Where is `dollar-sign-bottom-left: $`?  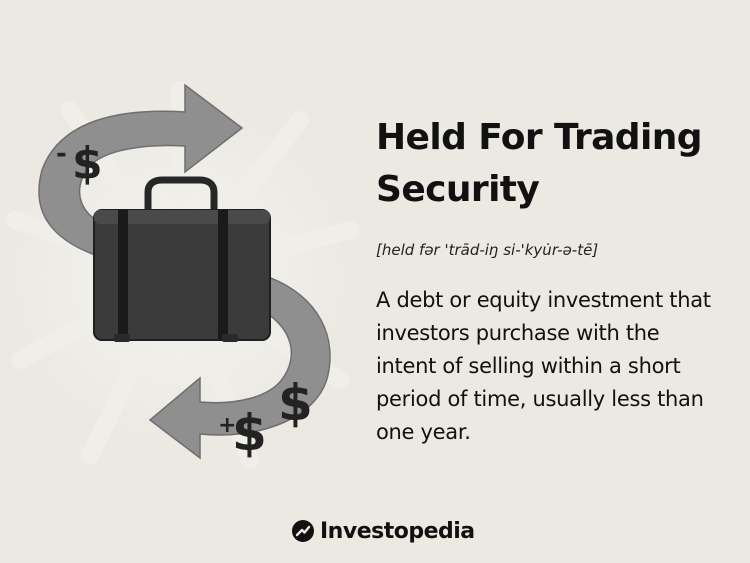 dollar-sign-bottom-left: $ is located at coordinates (249, 433).